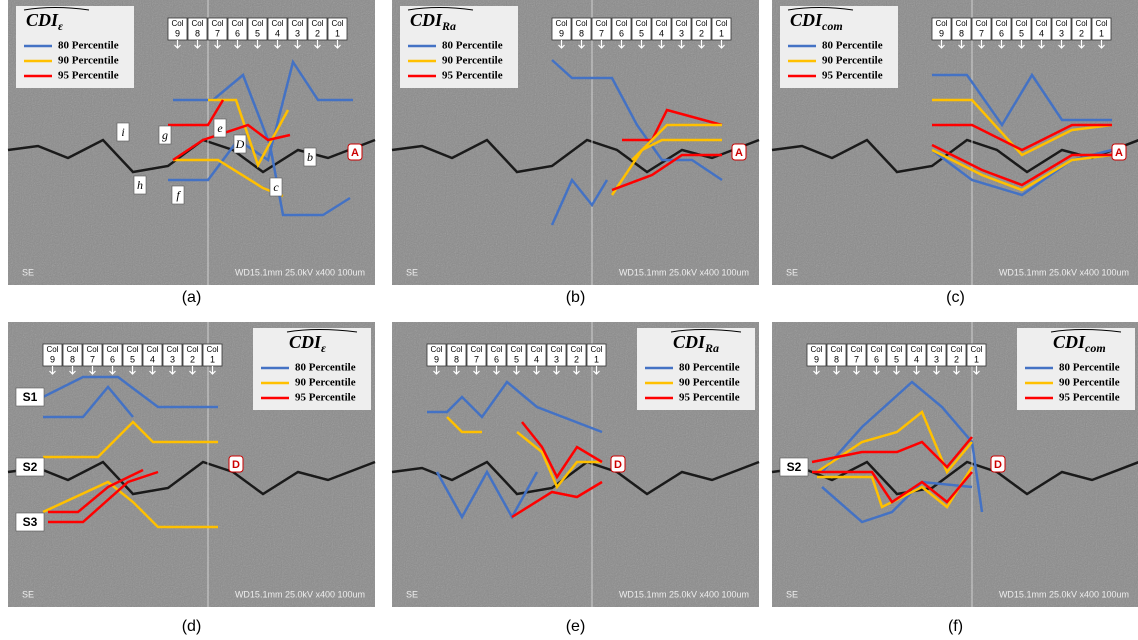 The height and width of the screenshot is (640, 1138). I want to click on metric-subscript: com, so click(1095, 348).